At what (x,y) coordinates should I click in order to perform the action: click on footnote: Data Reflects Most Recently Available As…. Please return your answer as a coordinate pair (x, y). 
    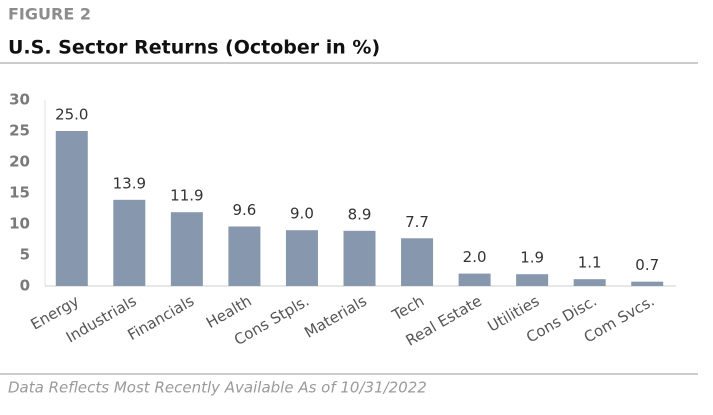
    Looking at the image, I should click on (217, 388).